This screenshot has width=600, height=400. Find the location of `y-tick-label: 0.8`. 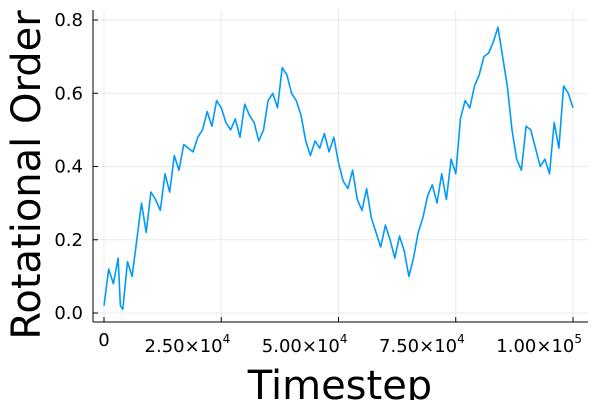

y-tick-label: 0.8 is located at coordinates (68, 20).